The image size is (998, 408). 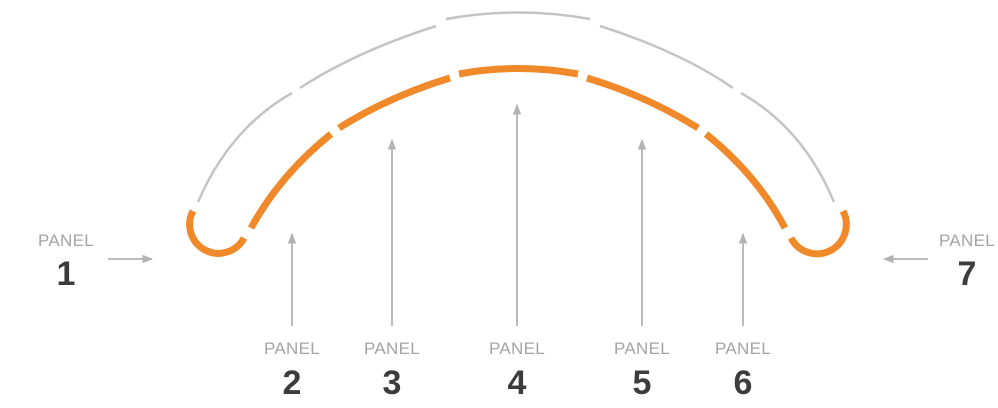 I want to click on panel-5-number: 5, so click(x=642, y=383).